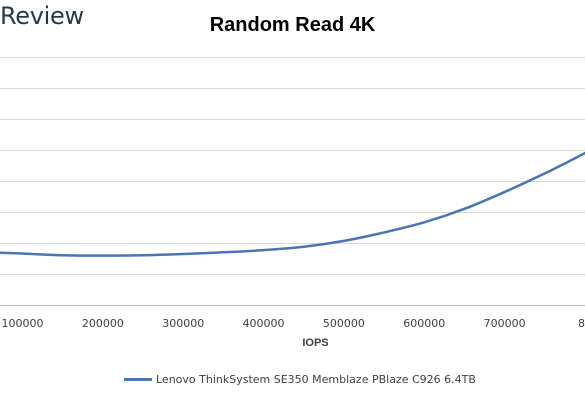  Describe the element at coordinates (42, 16) in the screenshot. I see `brand-logo: Review` at that location.